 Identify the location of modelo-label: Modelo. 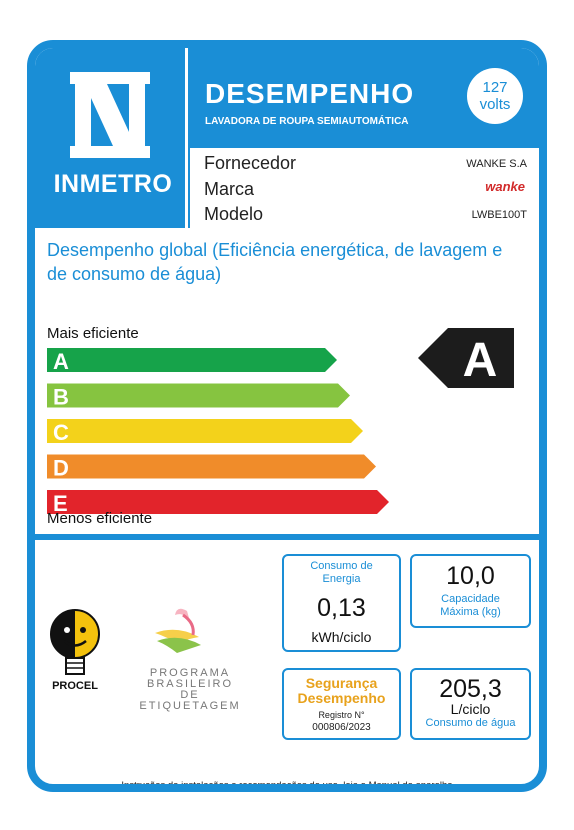
(234, 214).